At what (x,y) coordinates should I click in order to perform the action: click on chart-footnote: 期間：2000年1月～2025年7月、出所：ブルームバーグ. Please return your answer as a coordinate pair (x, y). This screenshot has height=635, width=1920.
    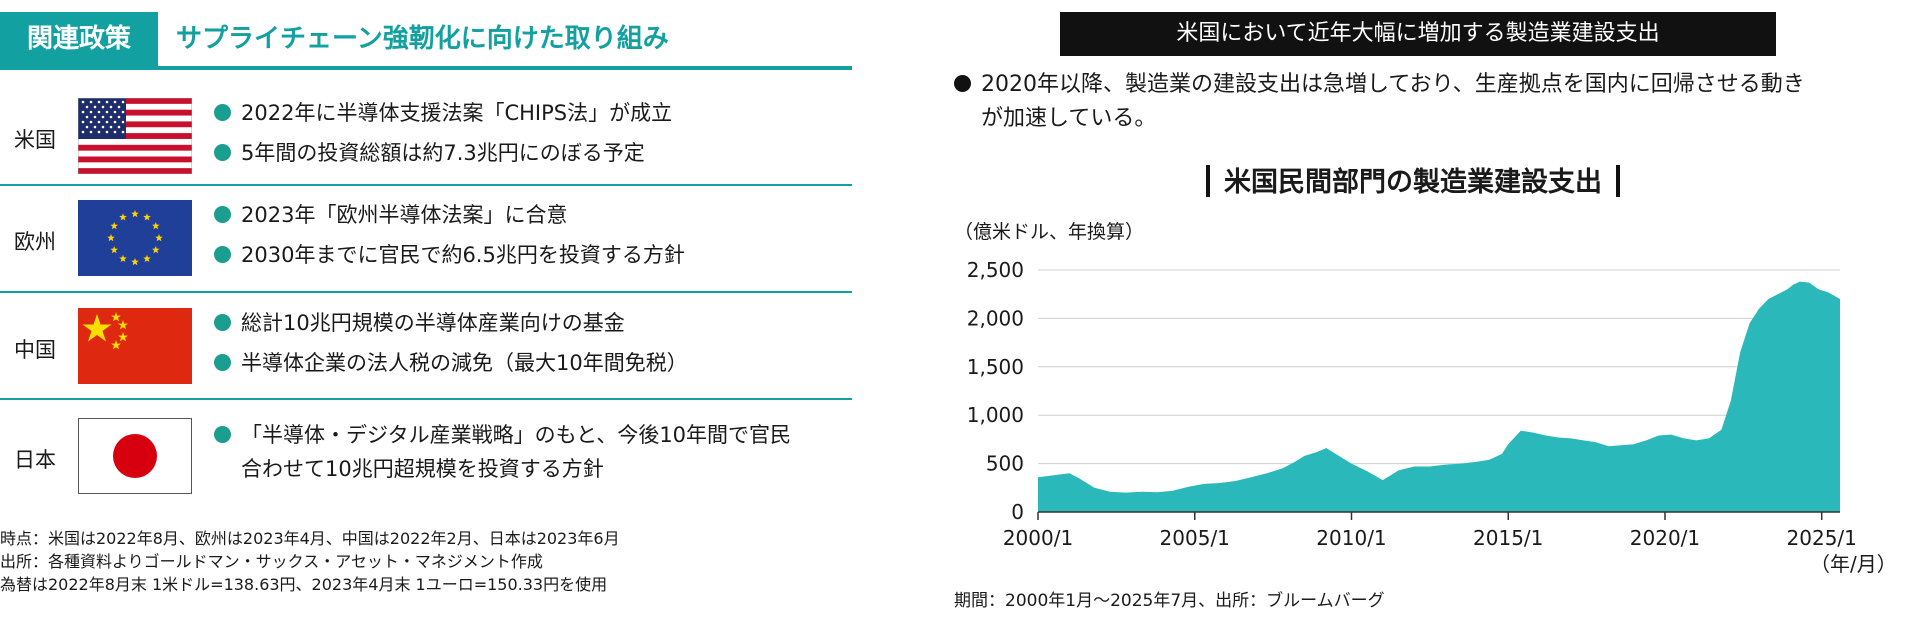
    Looking at the image, I should click on (1169, 601).